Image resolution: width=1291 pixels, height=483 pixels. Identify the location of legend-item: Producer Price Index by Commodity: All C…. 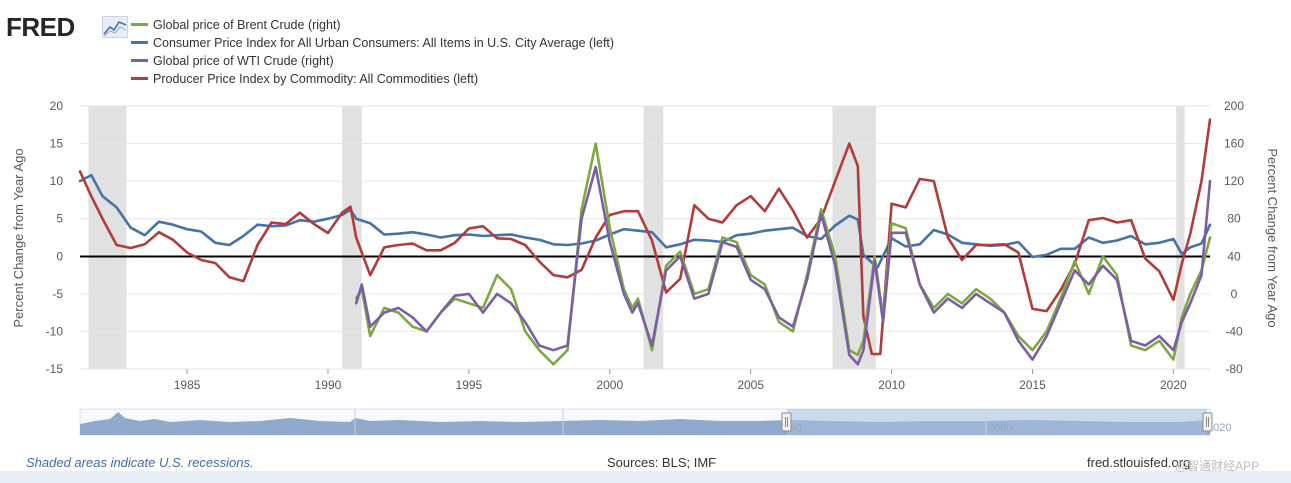
(372, 79).